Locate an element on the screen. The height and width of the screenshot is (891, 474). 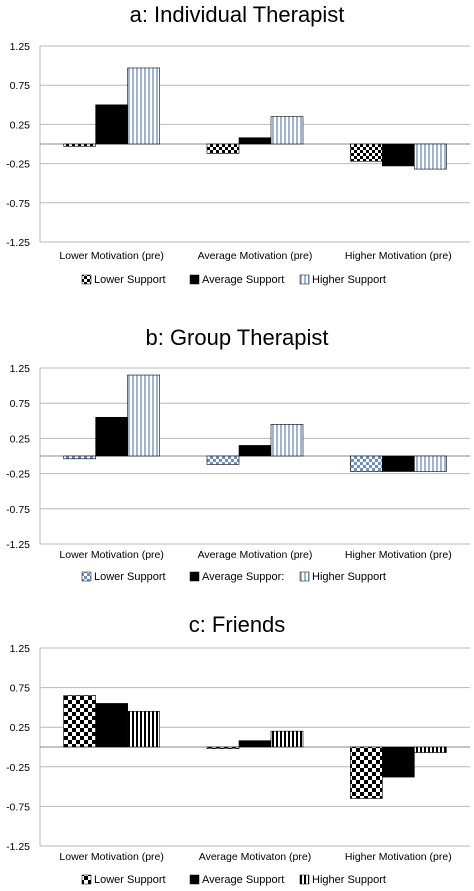
chart-title: a: Individual Therapist is located at coordinates (237, 14).